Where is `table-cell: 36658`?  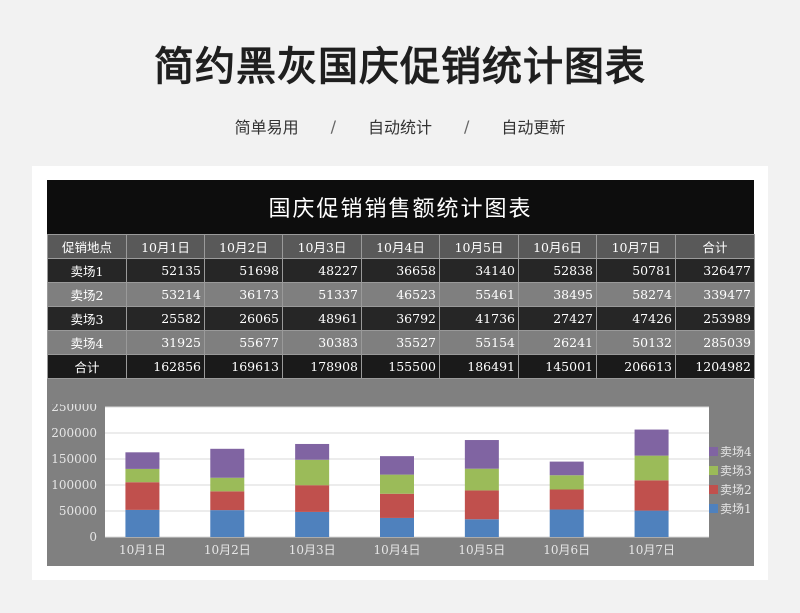
table-cell: 36658 is located at coordinates (400, 270).